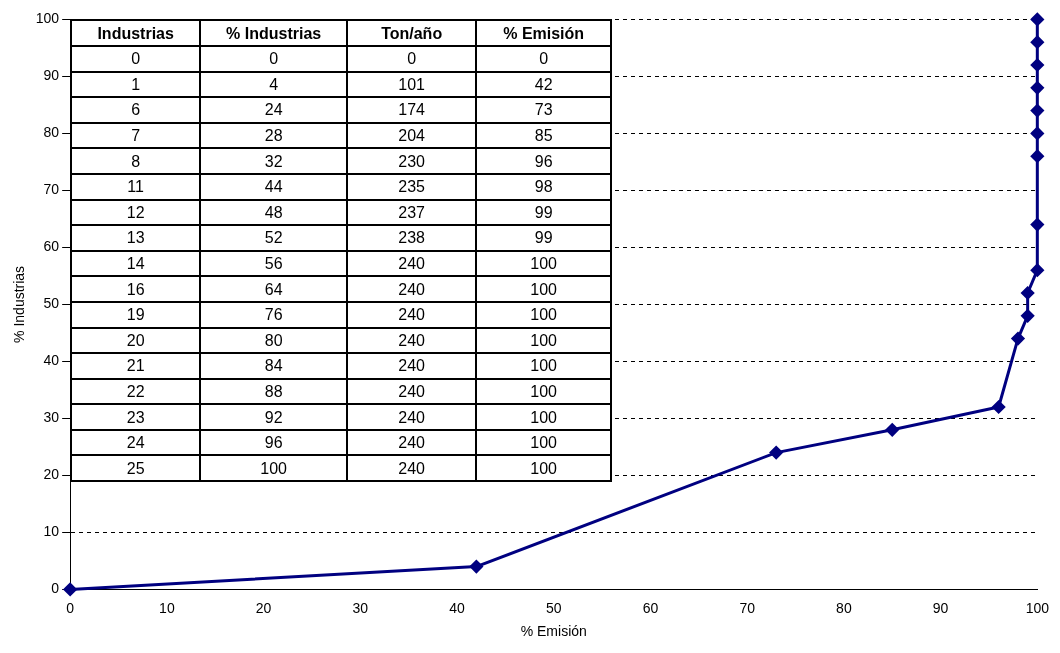  Describe the element at coordinates (650, 607) in the screenshot. I see `x-tick-label: 60` at that location.